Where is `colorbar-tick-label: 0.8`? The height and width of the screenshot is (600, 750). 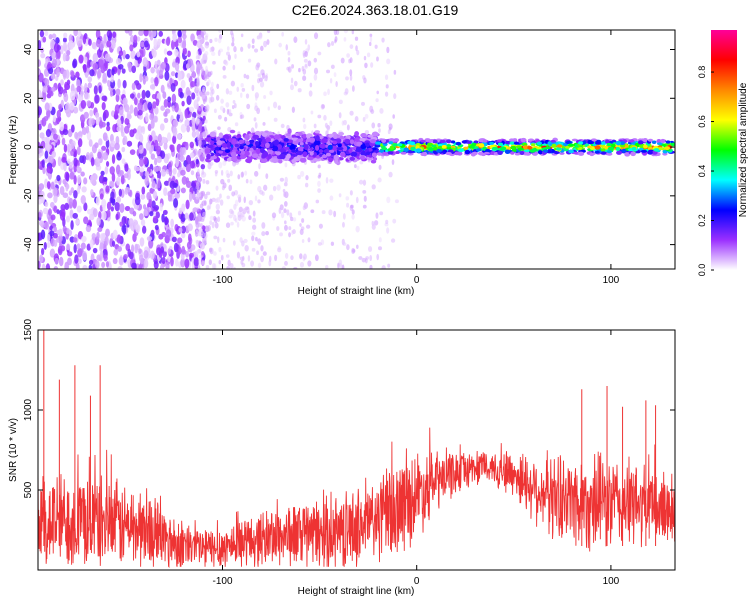 colorbar-tick-label: 0.8 is located at coordinates (702, 72).